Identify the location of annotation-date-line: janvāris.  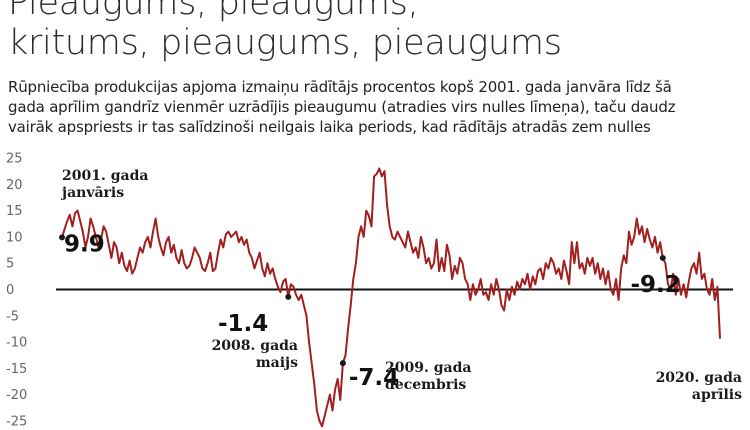
(92, 193).